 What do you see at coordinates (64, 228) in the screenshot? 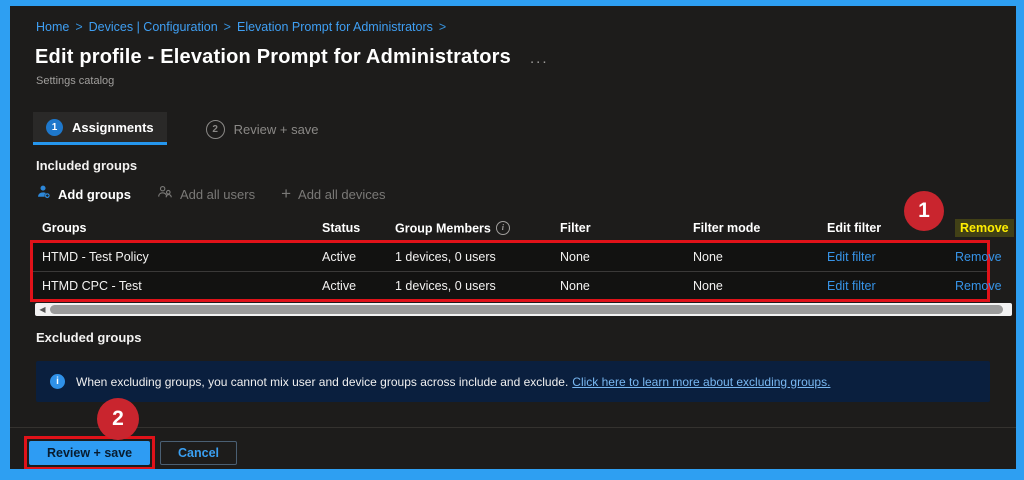
I see `column-header-groups: Groups` at bounding box center [64, 228].